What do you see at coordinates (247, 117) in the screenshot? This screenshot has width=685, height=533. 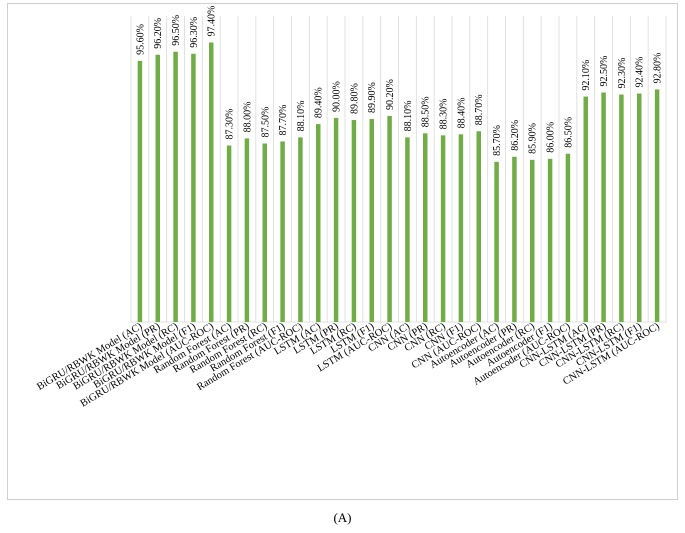 I see `data-label: 88.00%` at bounding box center [247, 117].